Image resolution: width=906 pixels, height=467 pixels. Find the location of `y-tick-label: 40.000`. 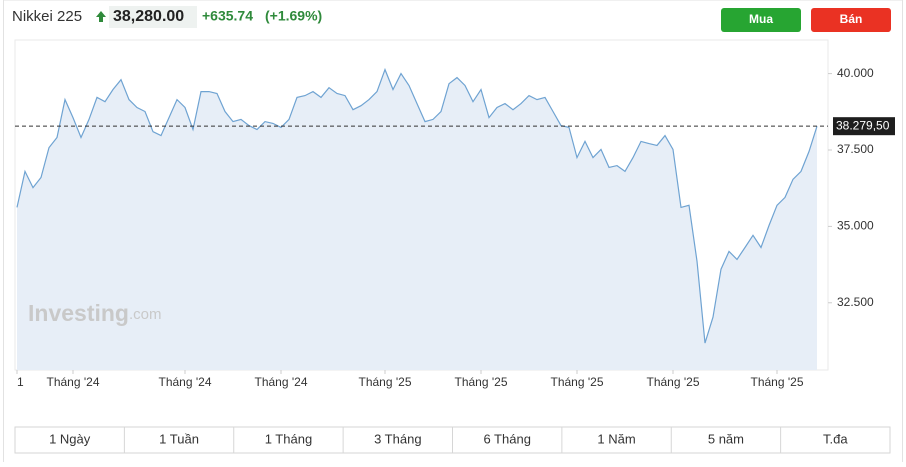

y-tick-label: 40.000 is located at coordinates (855, 73).